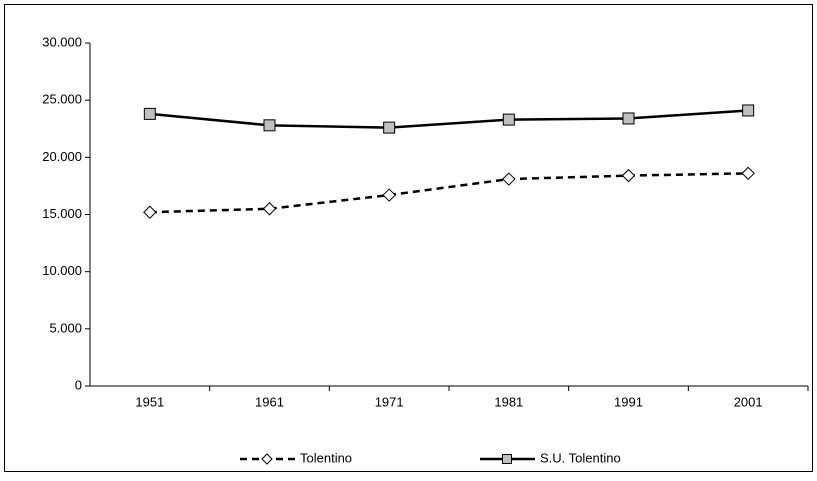 Image resolution: width=817 pixels, height=481 pixels. Describe the element at coordinates (62, 41) in the screenshot. I see `y-tick-label: 30.000` at that location.